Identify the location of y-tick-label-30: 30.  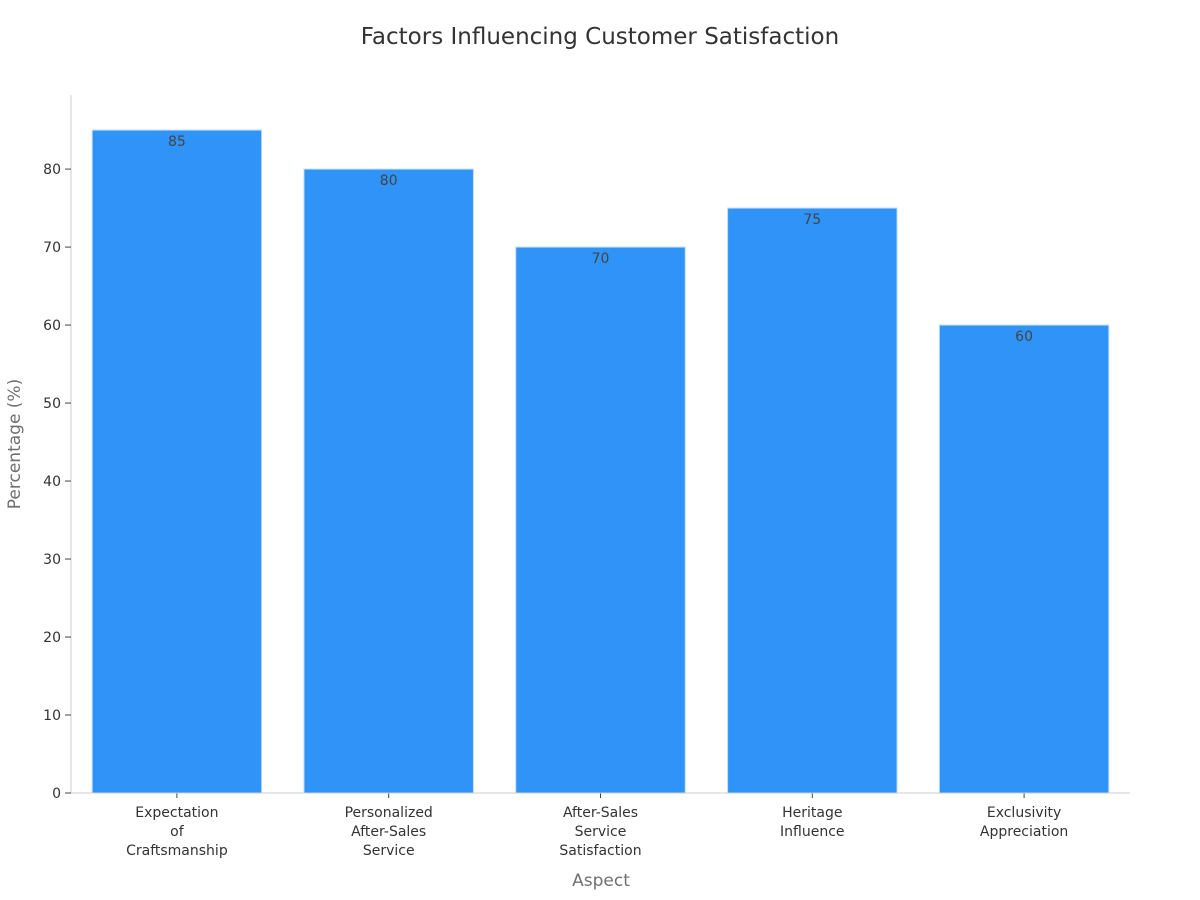
(52, 560).